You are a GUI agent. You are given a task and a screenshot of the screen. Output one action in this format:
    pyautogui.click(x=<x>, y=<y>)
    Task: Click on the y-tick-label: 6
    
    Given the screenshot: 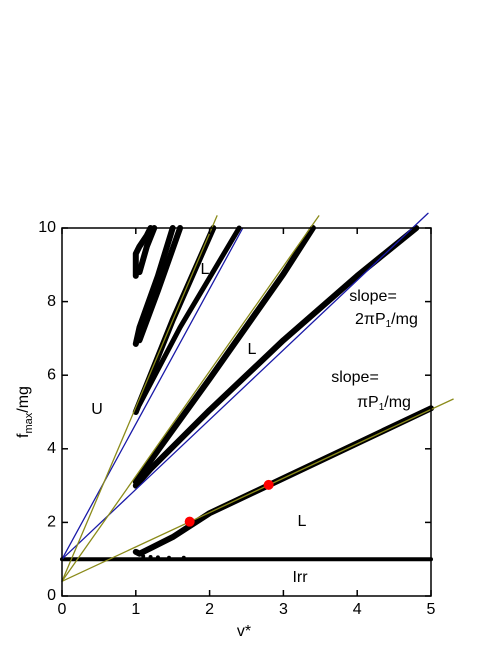 What is the action you would take?
    pyautogui.click(x=51, y=374)
    